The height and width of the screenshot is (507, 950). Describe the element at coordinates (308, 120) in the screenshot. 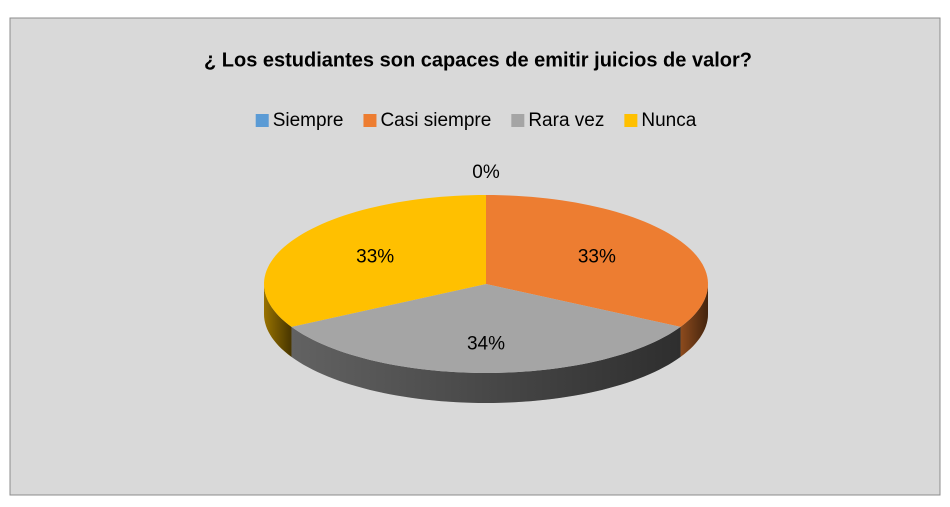

I see `legend-label: Siempre` at that location.